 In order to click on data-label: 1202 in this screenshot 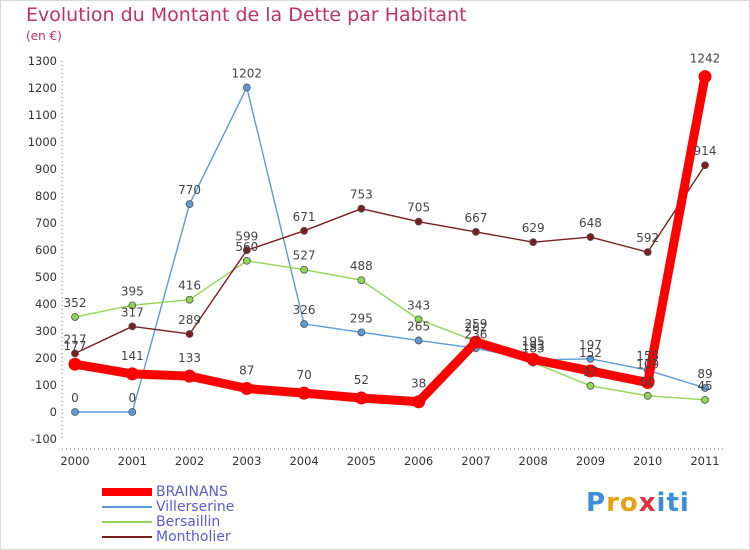, I will do `click(247, 73)`.